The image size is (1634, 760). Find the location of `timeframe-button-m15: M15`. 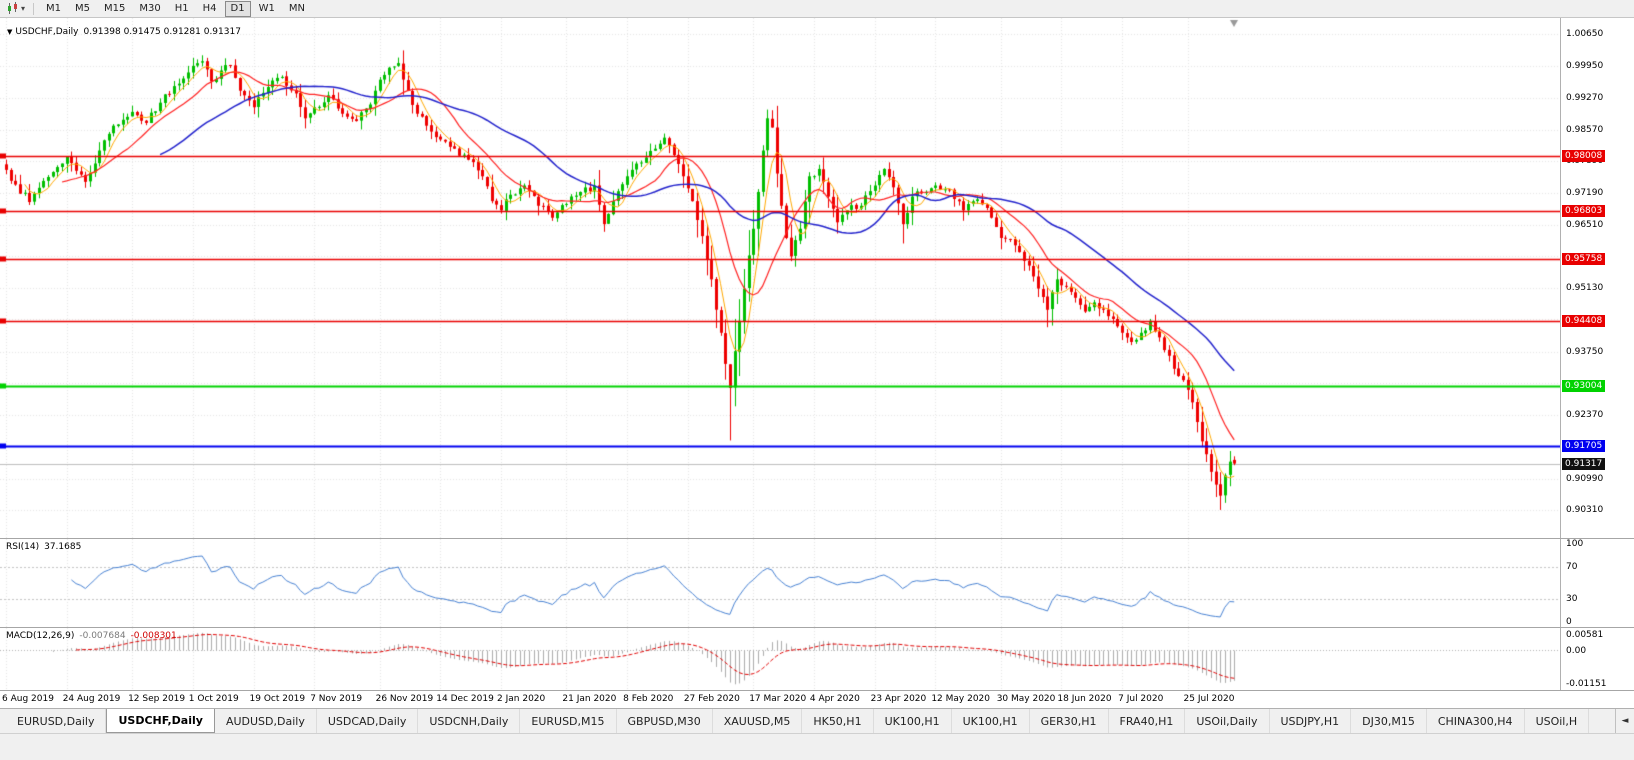

timeframe-button-m15: M15 is located at coordinates (115, 8).